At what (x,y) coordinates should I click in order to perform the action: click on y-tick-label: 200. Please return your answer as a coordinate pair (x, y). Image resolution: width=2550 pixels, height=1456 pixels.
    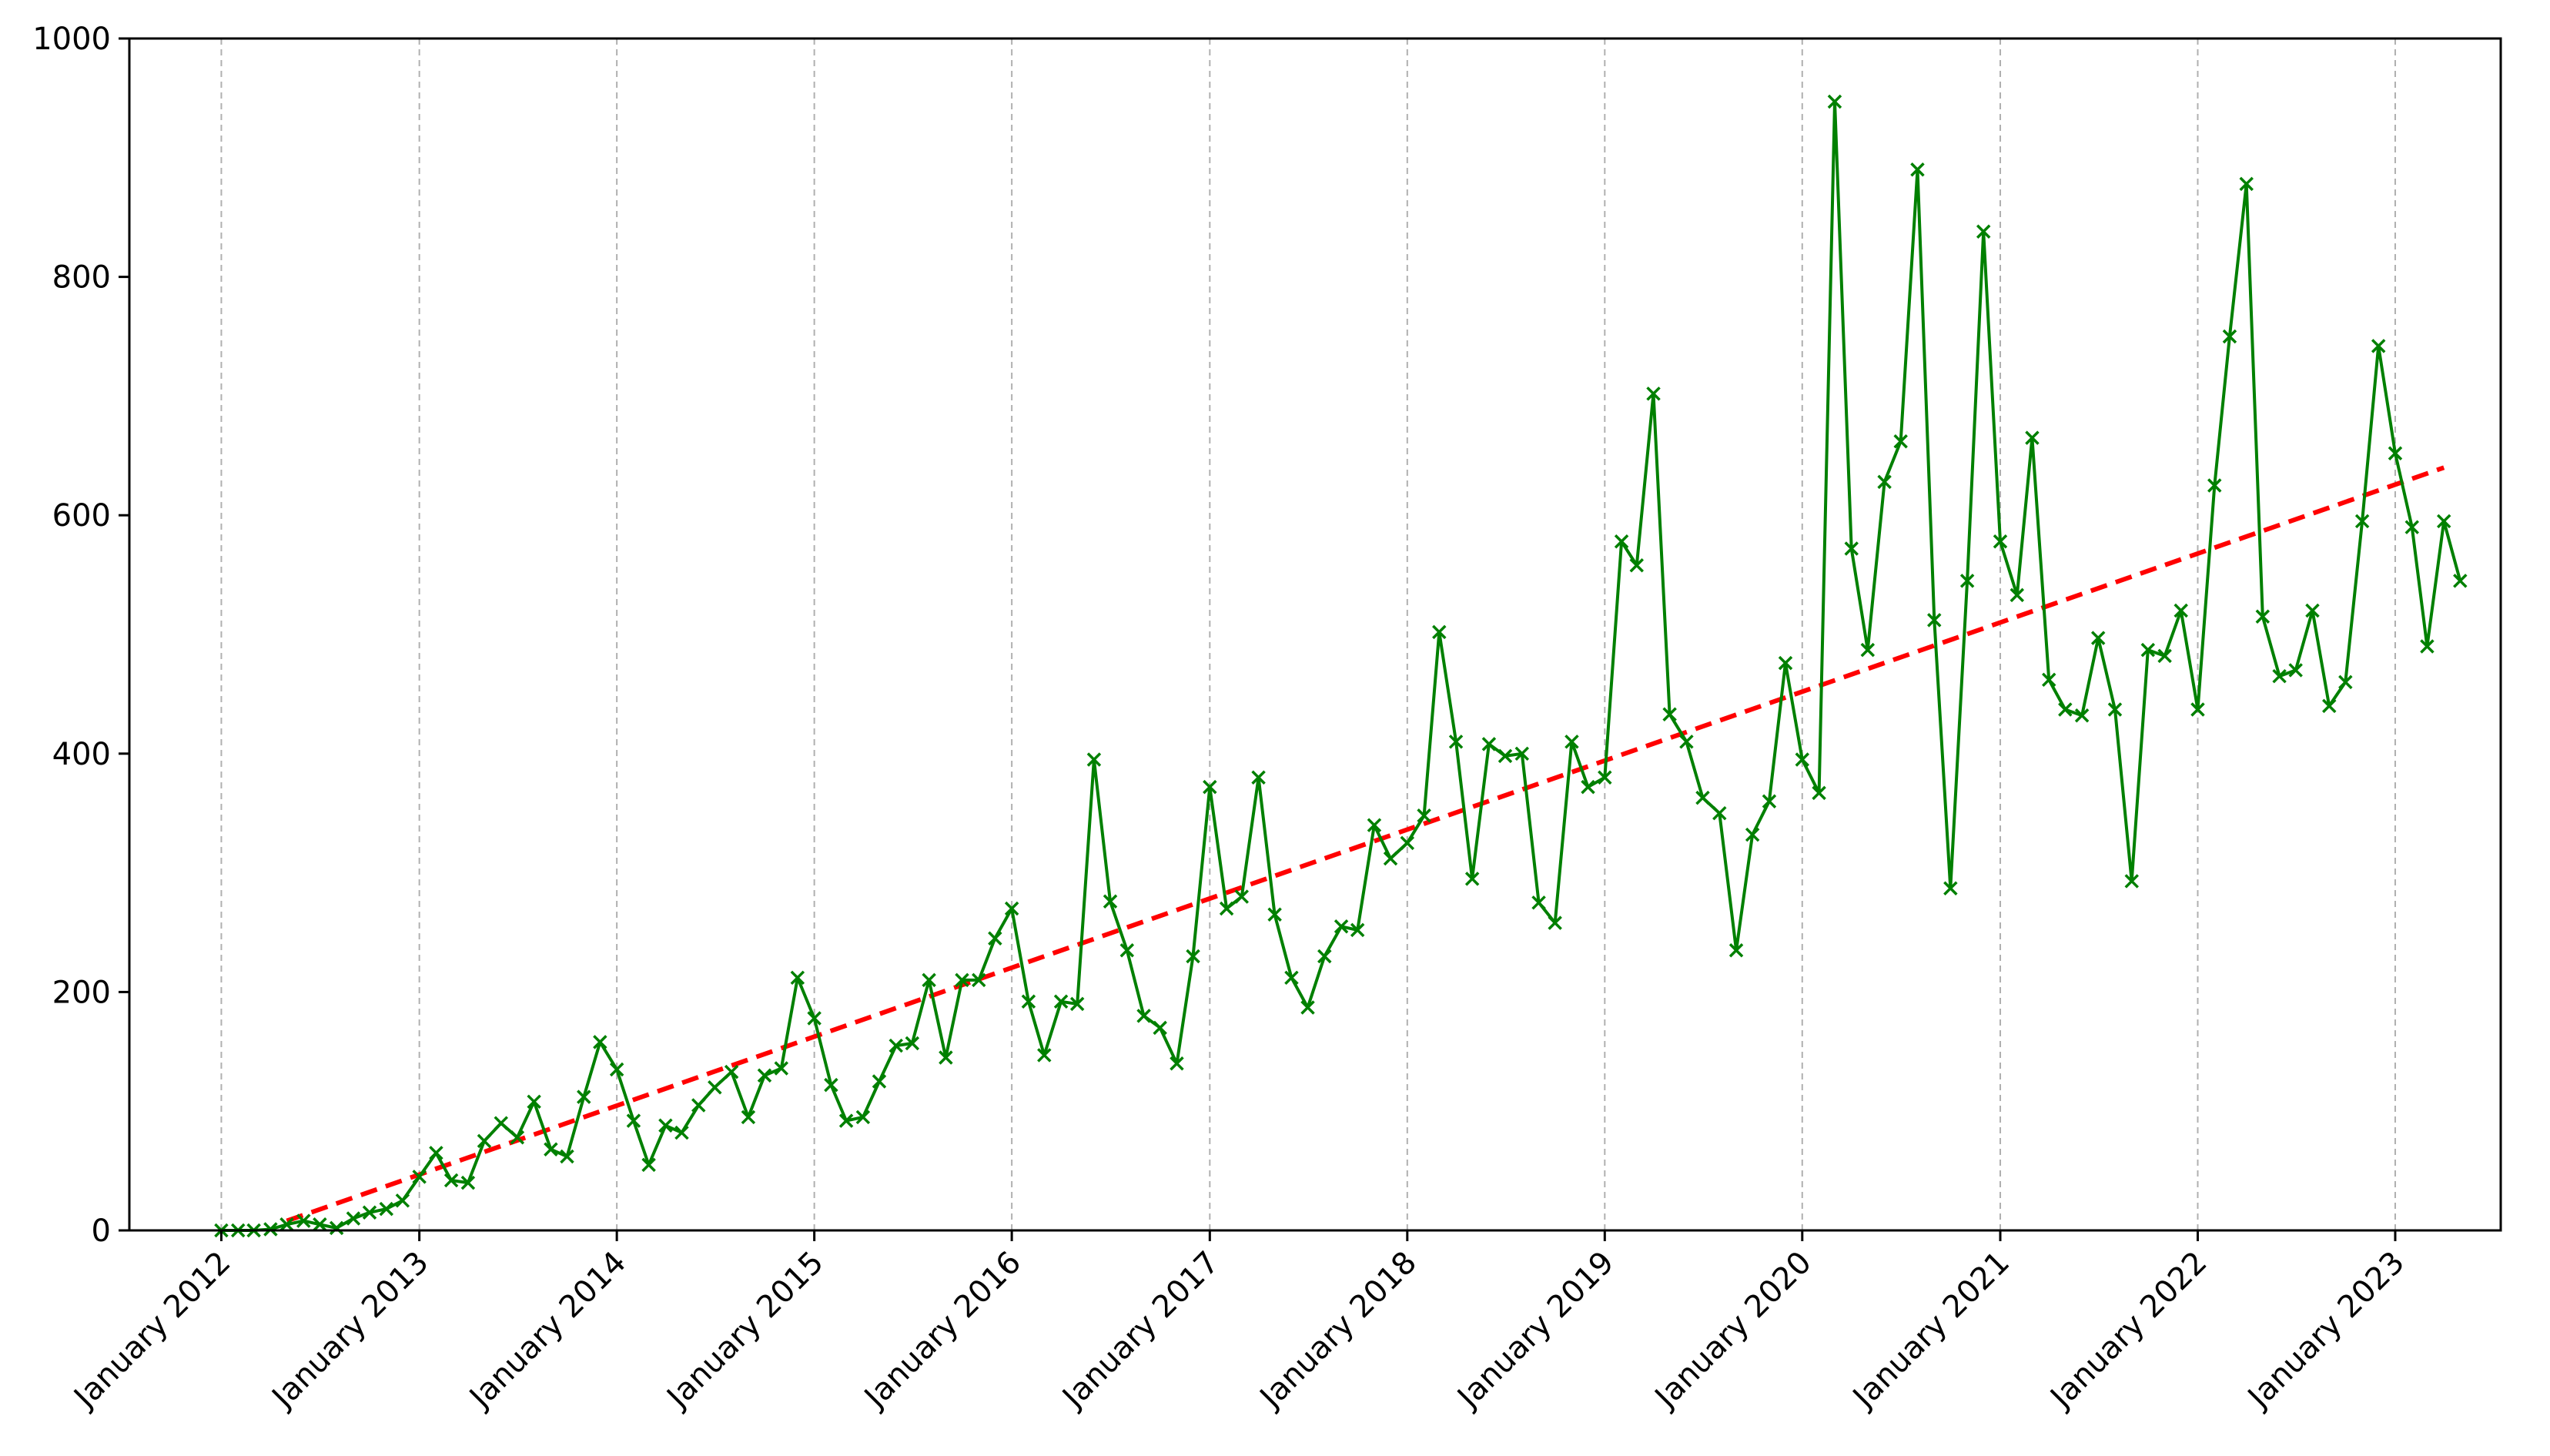
    Looking at the image, I should click on (81, 993).